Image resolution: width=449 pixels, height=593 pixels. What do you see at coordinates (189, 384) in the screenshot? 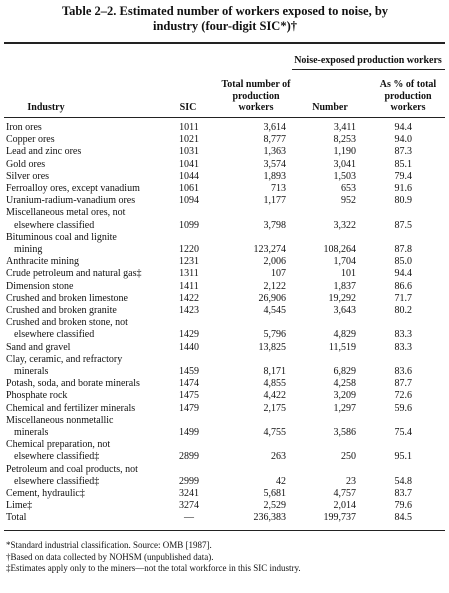
I see `sic-cell: 1474` at bounding box center [189, 384].